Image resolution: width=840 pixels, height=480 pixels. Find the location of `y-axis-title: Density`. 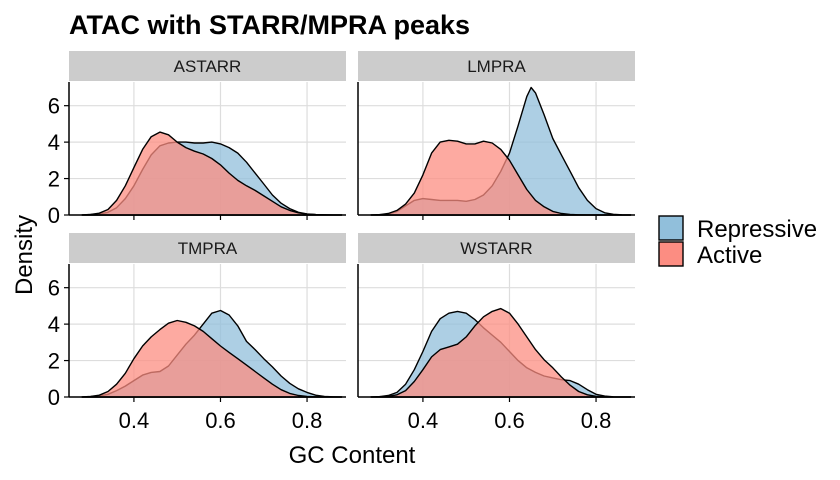

y-axis-title: Density is located at coordinates (24, 255).